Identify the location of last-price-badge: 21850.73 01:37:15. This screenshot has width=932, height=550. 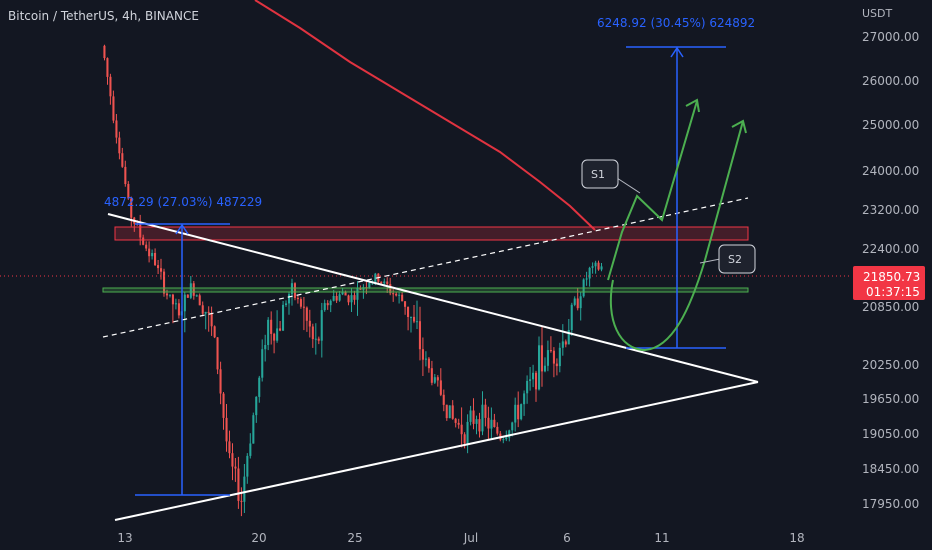
(889, 283).